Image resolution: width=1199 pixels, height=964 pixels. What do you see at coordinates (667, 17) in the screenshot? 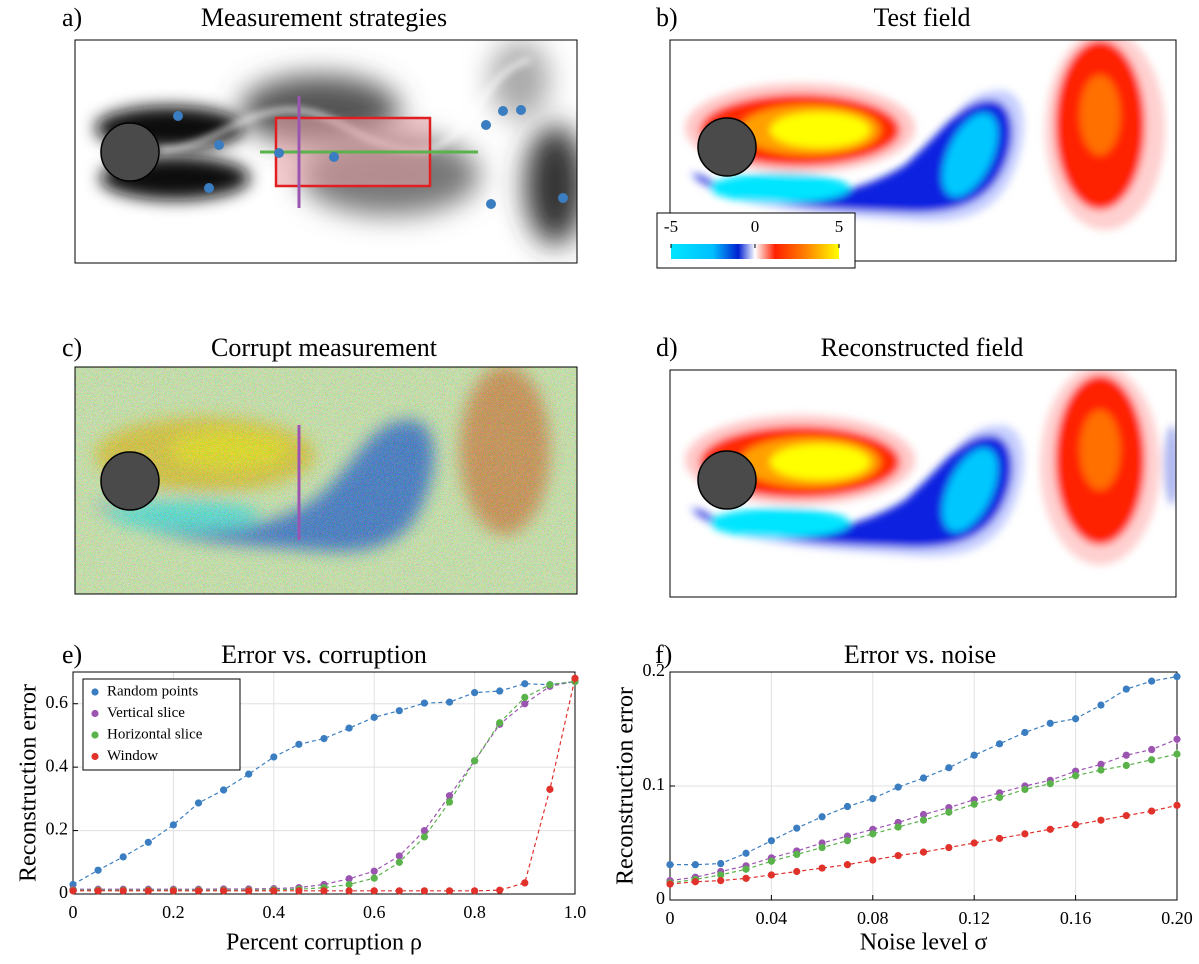
I see `panel-label: b)` at bounding box center [667, 17].